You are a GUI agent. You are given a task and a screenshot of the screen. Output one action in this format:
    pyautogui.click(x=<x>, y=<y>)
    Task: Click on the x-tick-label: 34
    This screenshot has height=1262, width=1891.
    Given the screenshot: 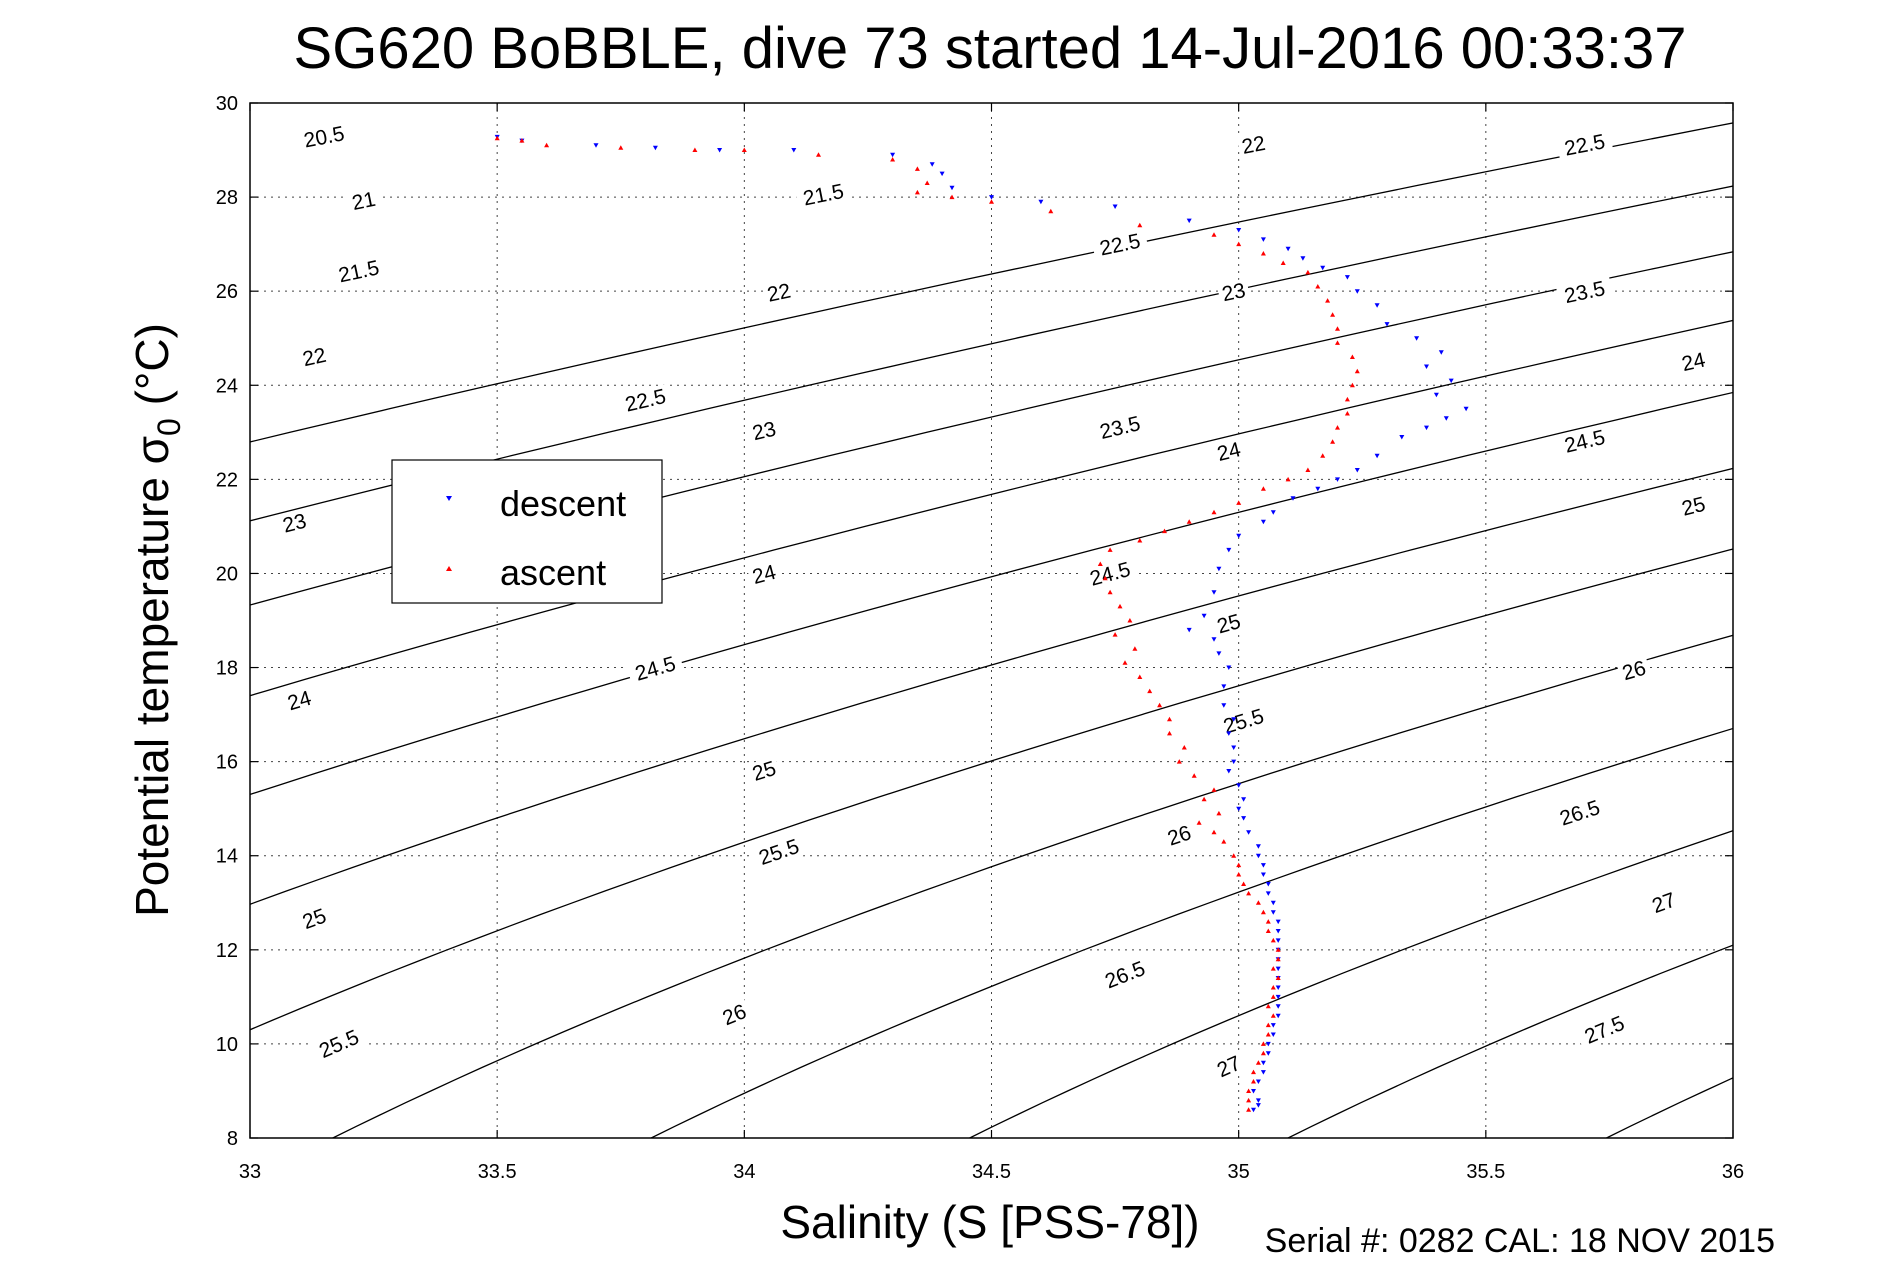 What is the action you would take?
    pyautogui.click(x=744, y=1172)
    